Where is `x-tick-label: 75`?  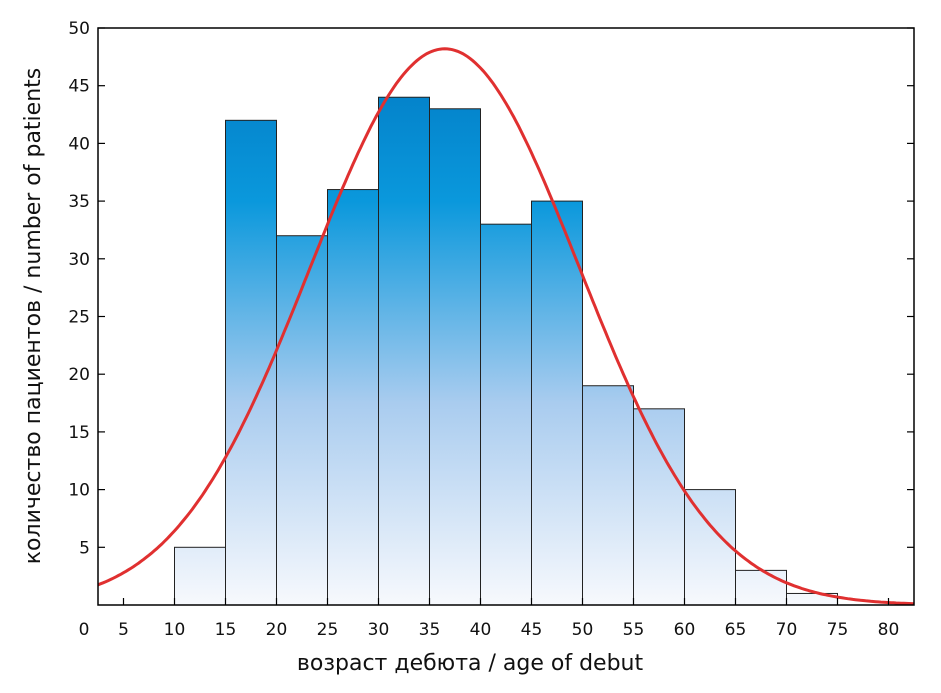
x-tick-label: 75 is located at coordinates (838, 630).